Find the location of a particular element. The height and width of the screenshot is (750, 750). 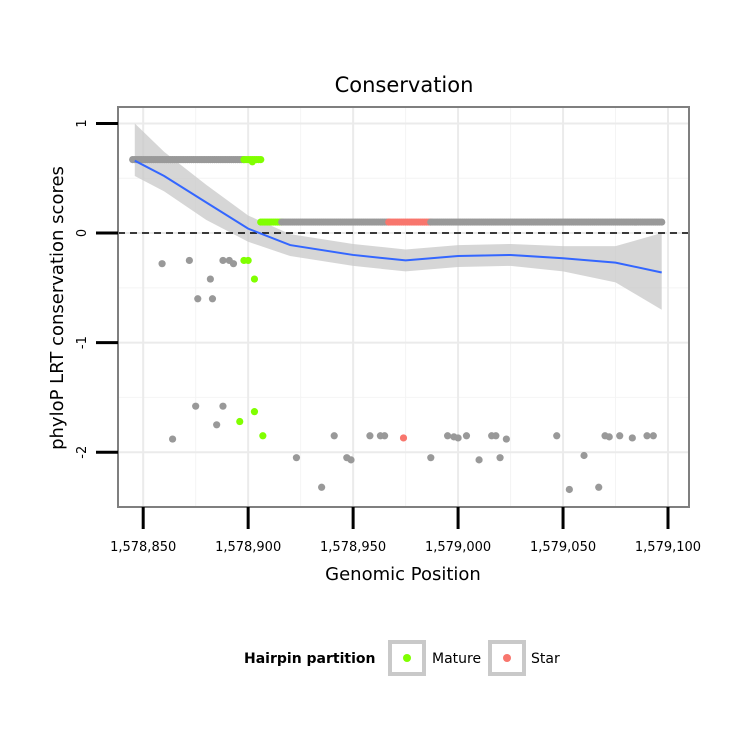

y-axis-title: phyloP LRT conservation scores is located at coordinates (57, 308).